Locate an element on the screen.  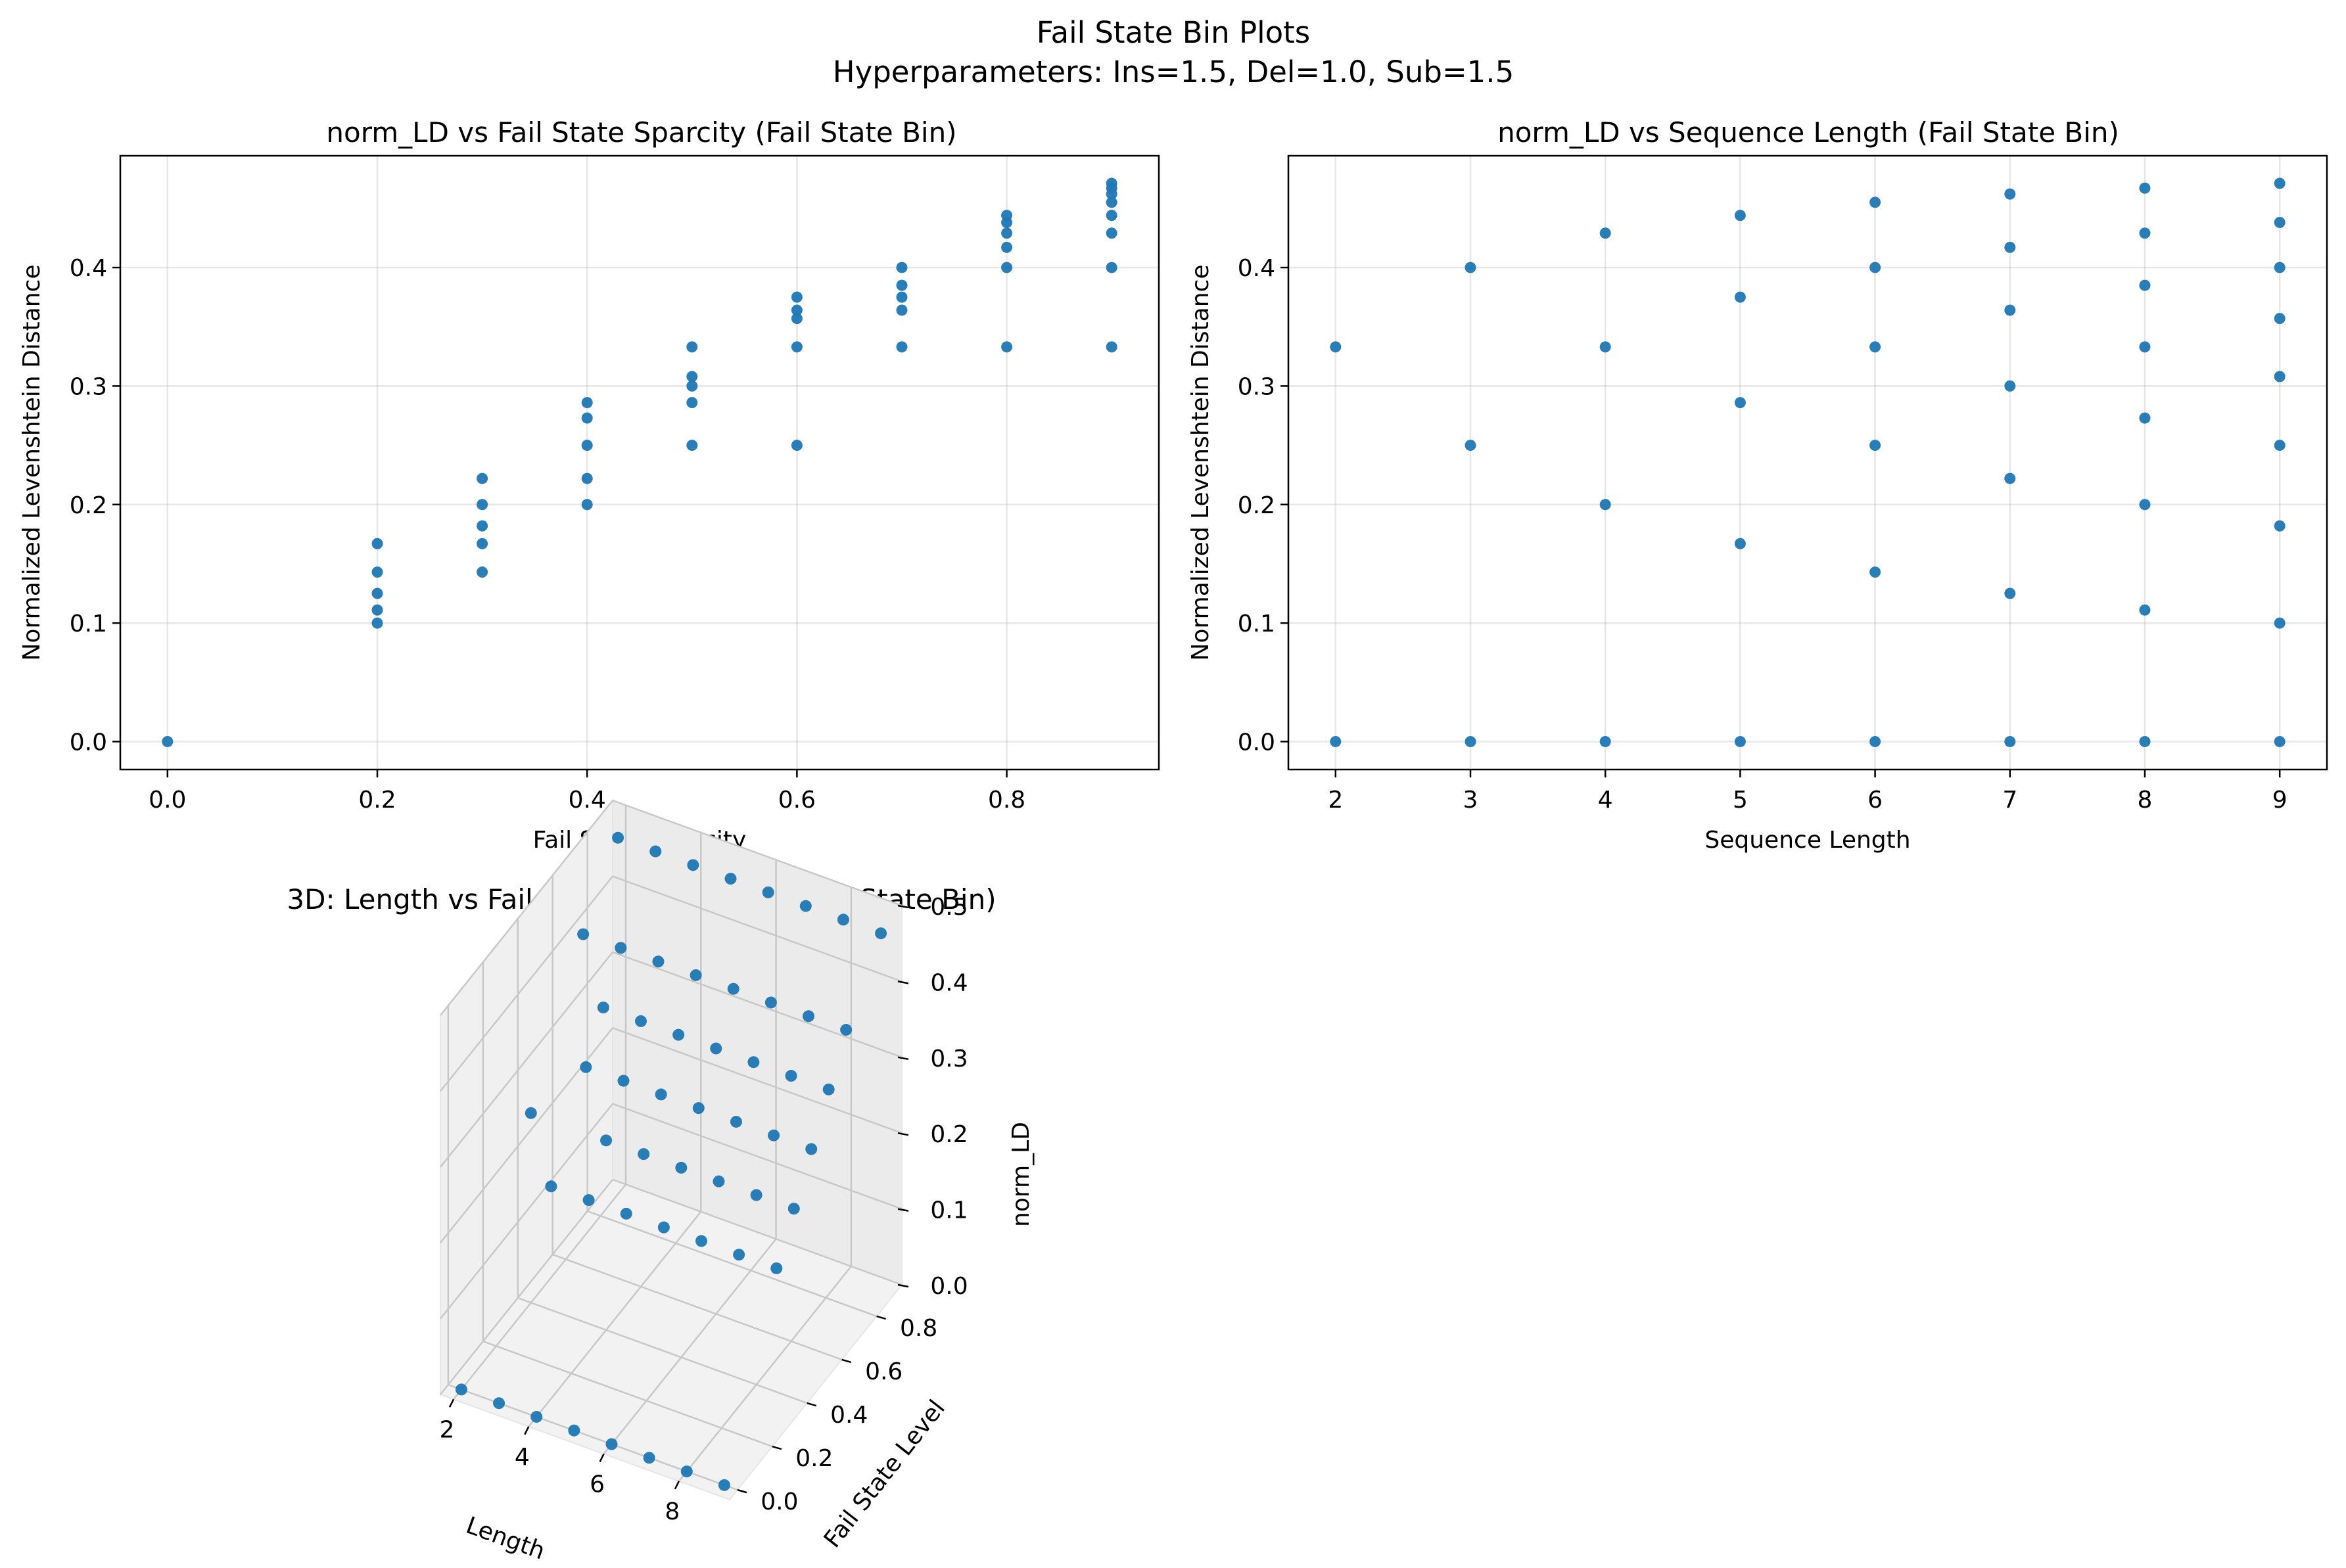
x-tick-label: 8 is located at coordinates (2146, 800).